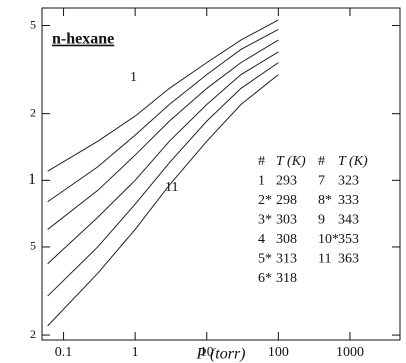 The height and width of the screenshot is (363, 406). What do you see at coordinates (133, 77) in the screenshot?
I see `annotation: 1` at bounding box center [133, 77].